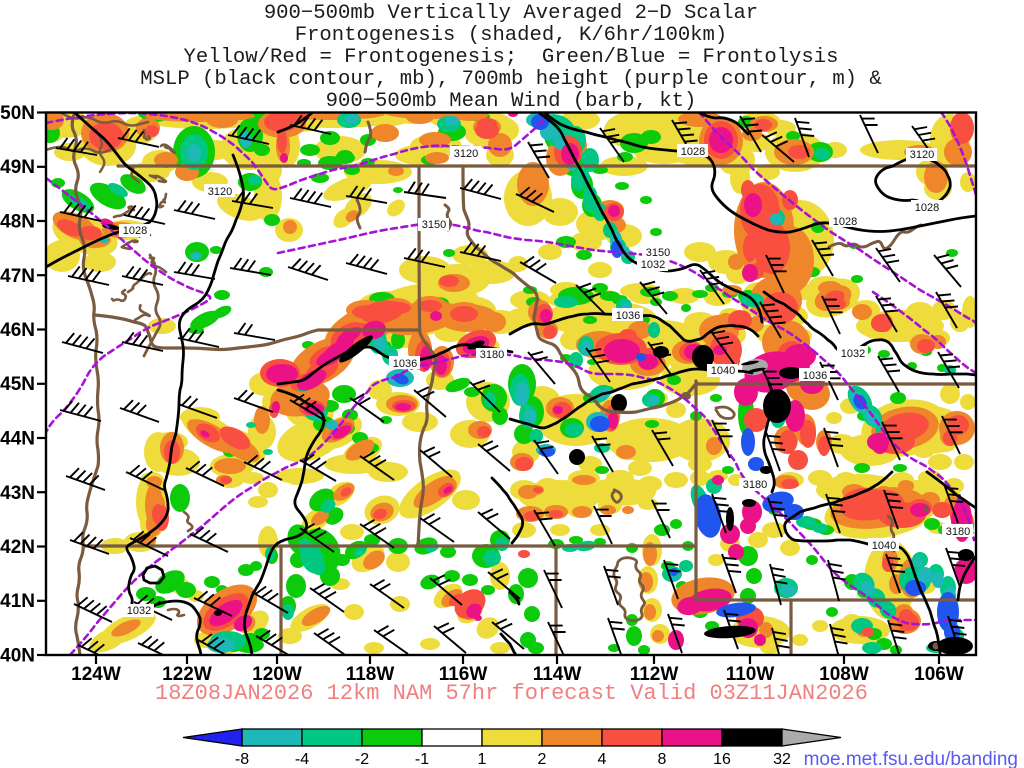 This screenshot has height=768, width=1024. Describe the element at coordinates (782, 759) in the screenshot. I see `svg-text: 32` at that location.